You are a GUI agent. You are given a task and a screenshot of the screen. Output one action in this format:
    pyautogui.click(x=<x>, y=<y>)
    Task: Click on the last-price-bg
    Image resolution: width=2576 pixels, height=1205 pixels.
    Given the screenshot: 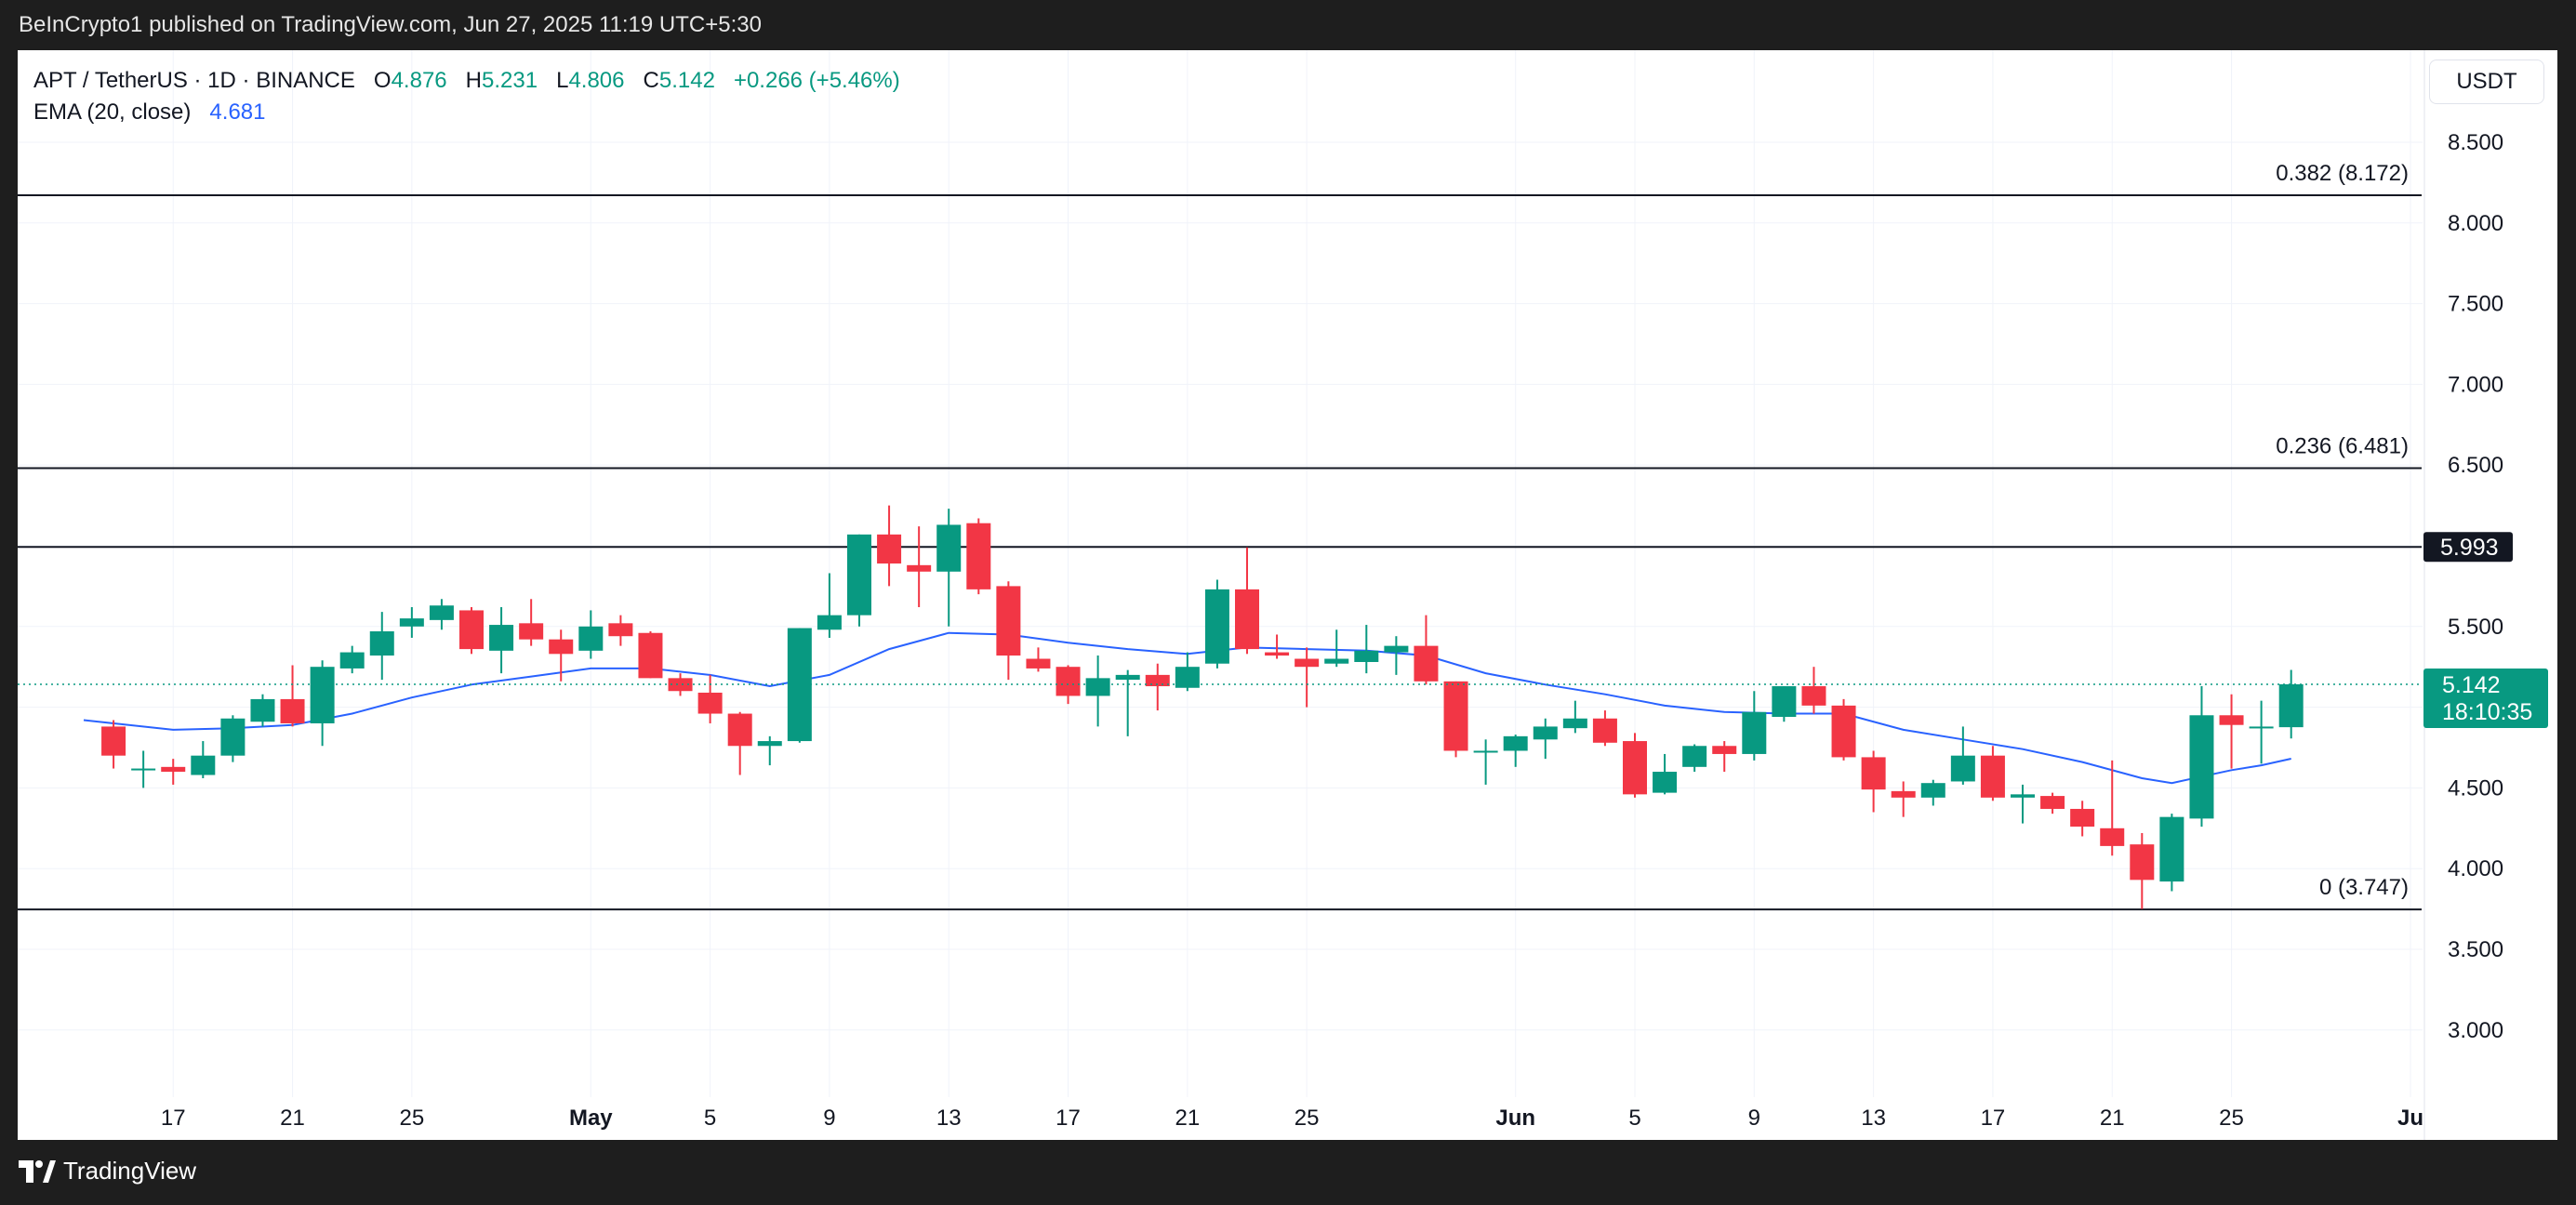 What is the action you would take?
    pyautogui.click(x=2485, y=698)
    